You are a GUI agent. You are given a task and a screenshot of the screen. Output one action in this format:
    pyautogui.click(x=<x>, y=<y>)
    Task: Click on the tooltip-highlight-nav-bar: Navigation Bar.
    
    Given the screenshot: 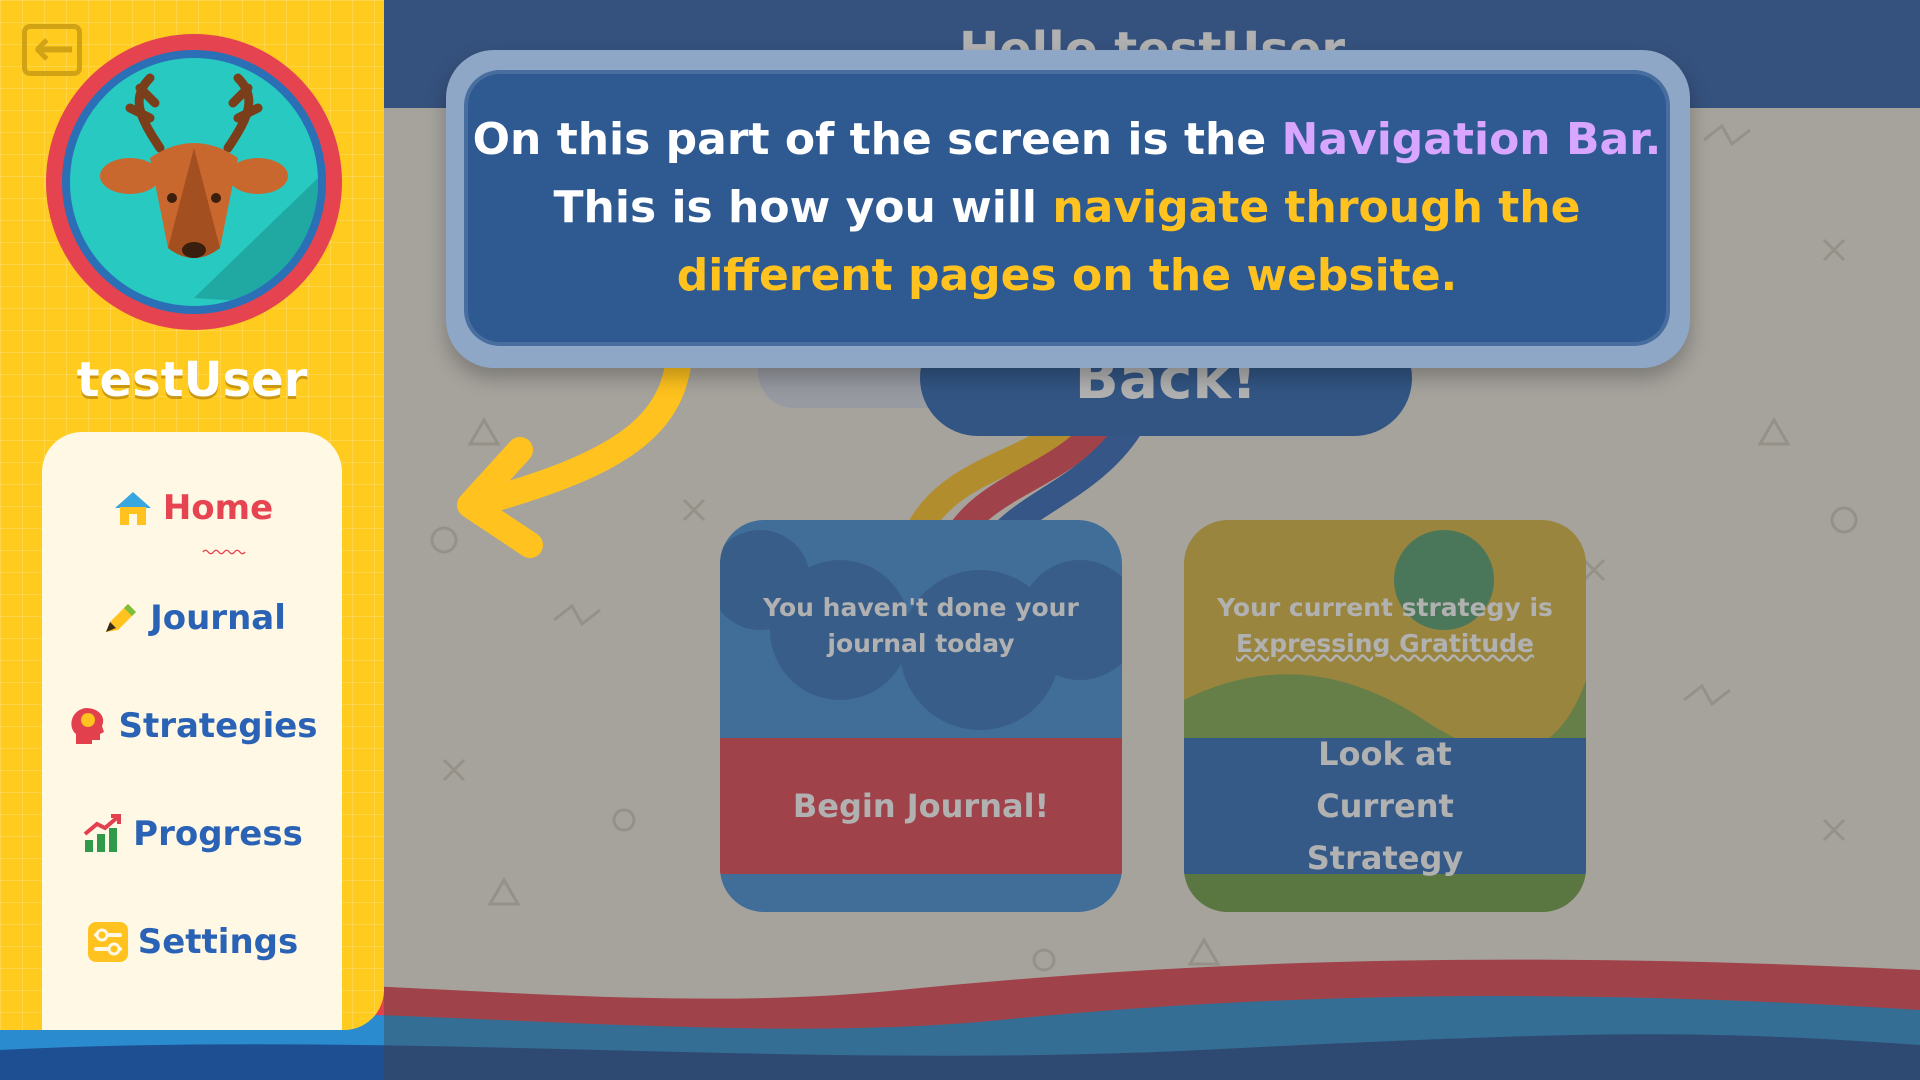 What is the action you would take?
    pyautogui.click(x=1471, y=139)
    